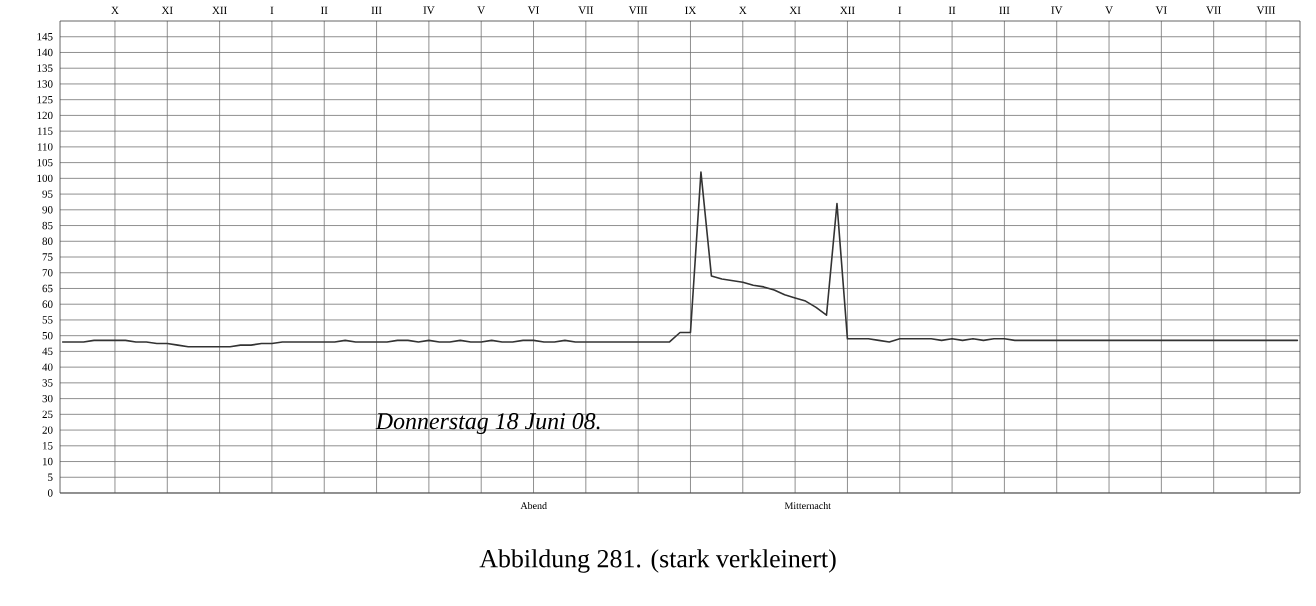 The width and height of the screenshot is (1316, 606). Describe the element at coordinates (657, 561) in the screenshot. I see `text: Abbildung 281. (stark verkleinert)` at that location.